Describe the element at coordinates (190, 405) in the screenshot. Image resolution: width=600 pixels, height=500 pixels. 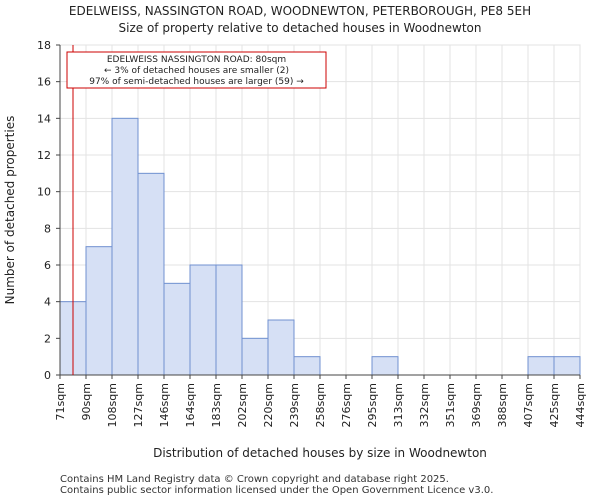
I see `x-tick-label: 164sqm` at that location.